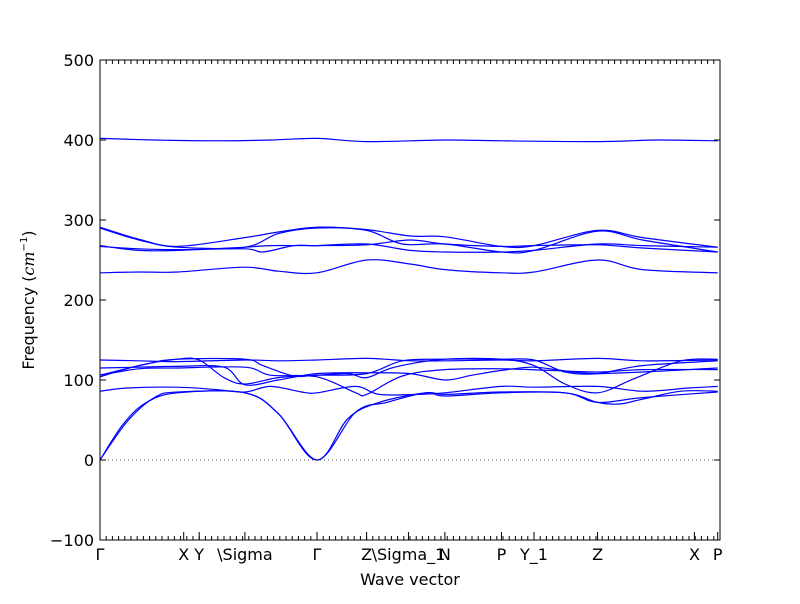  Describe the element at coordinates (78, 380) in the screenshot. I see `y-tick-label: 100` at that location.